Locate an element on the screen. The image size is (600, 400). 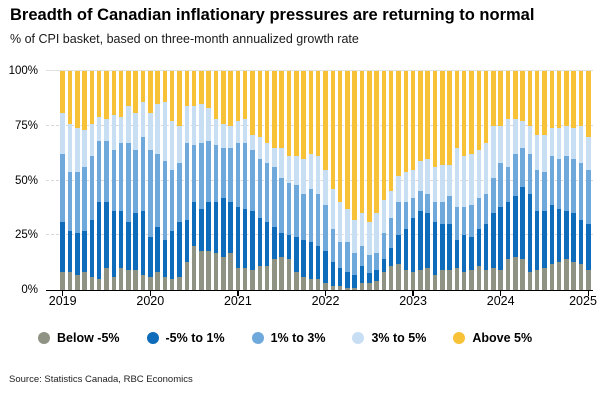
y-tick-label: 100% is located at coordinates (23, 71).